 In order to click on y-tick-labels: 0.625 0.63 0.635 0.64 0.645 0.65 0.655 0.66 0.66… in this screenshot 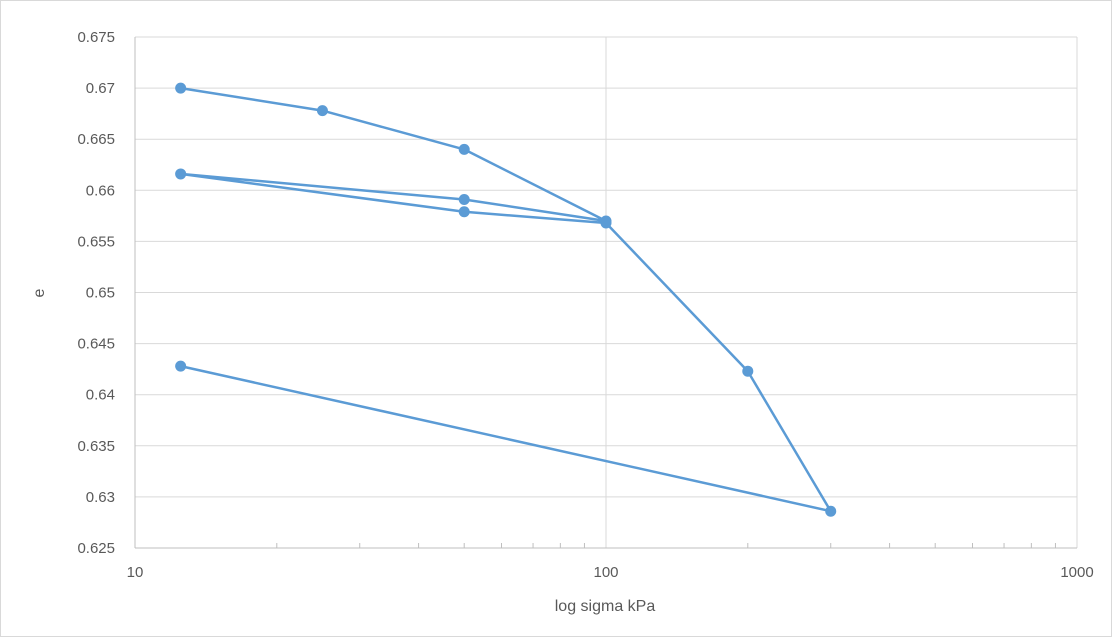, I will do `click(96, 293)`.